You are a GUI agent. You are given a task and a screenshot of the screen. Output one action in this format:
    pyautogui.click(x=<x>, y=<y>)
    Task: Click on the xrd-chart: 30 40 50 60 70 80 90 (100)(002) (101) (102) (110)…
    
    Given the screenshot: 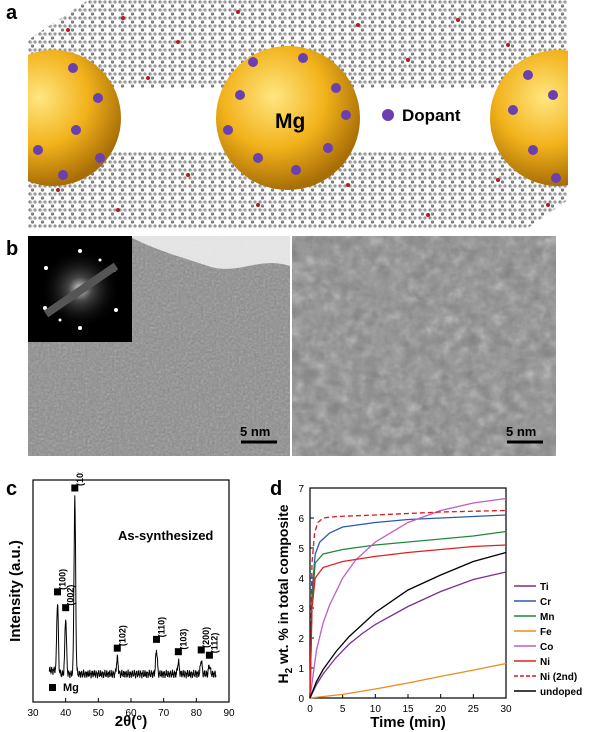 What is the action you would take?
    pyautogui.click(x=121, y=601)
    